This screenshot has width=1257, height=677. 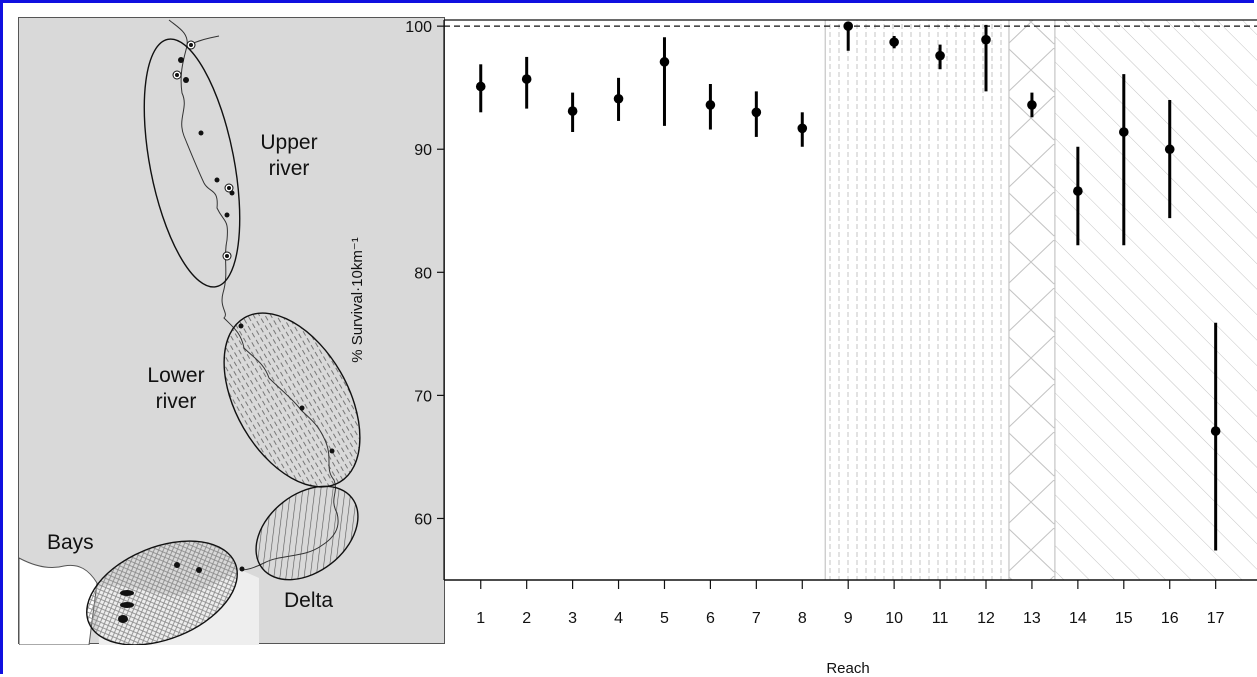 I want to click on x-tick-label: 7, so click(x=756, y=618).